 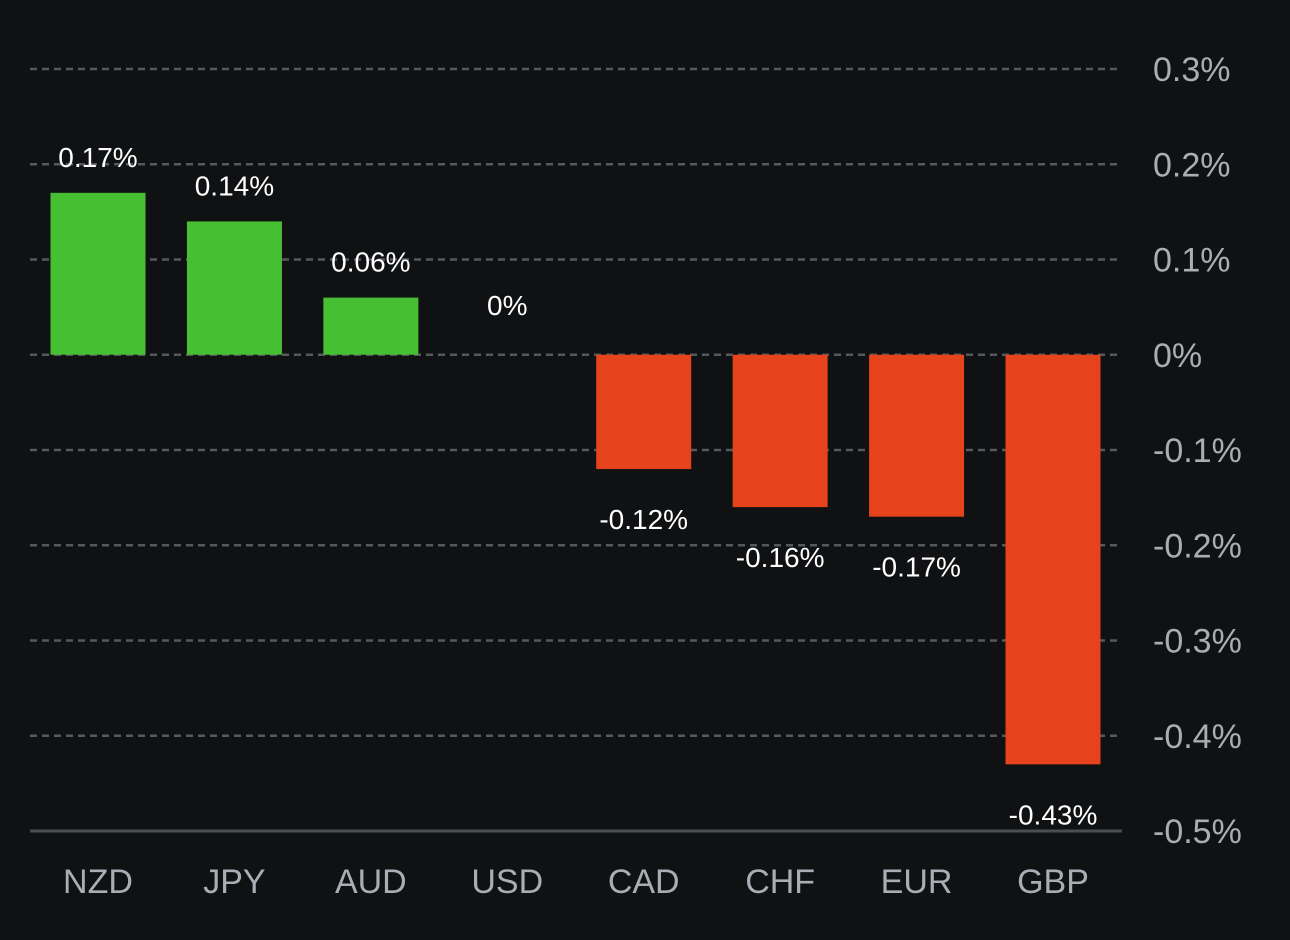 What do you see at coordinates (916, 567) in the screenshot?
I see `data-label: -0.17%` at bounding box center [916, 567].